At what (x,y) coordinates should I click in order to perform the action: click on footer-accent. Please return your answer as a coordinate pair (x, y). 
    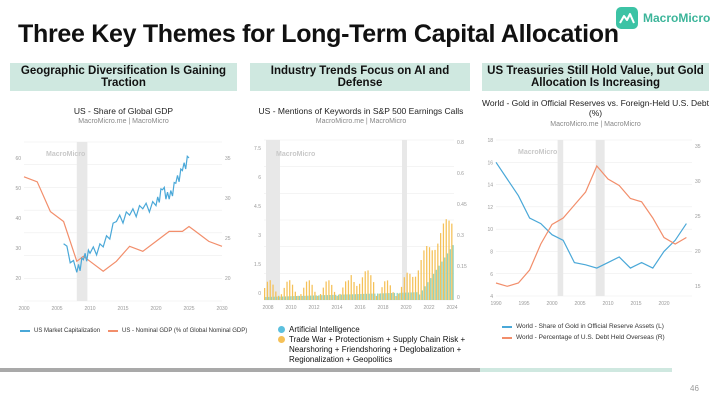
    Looking at the image, I should click on (576, 370).